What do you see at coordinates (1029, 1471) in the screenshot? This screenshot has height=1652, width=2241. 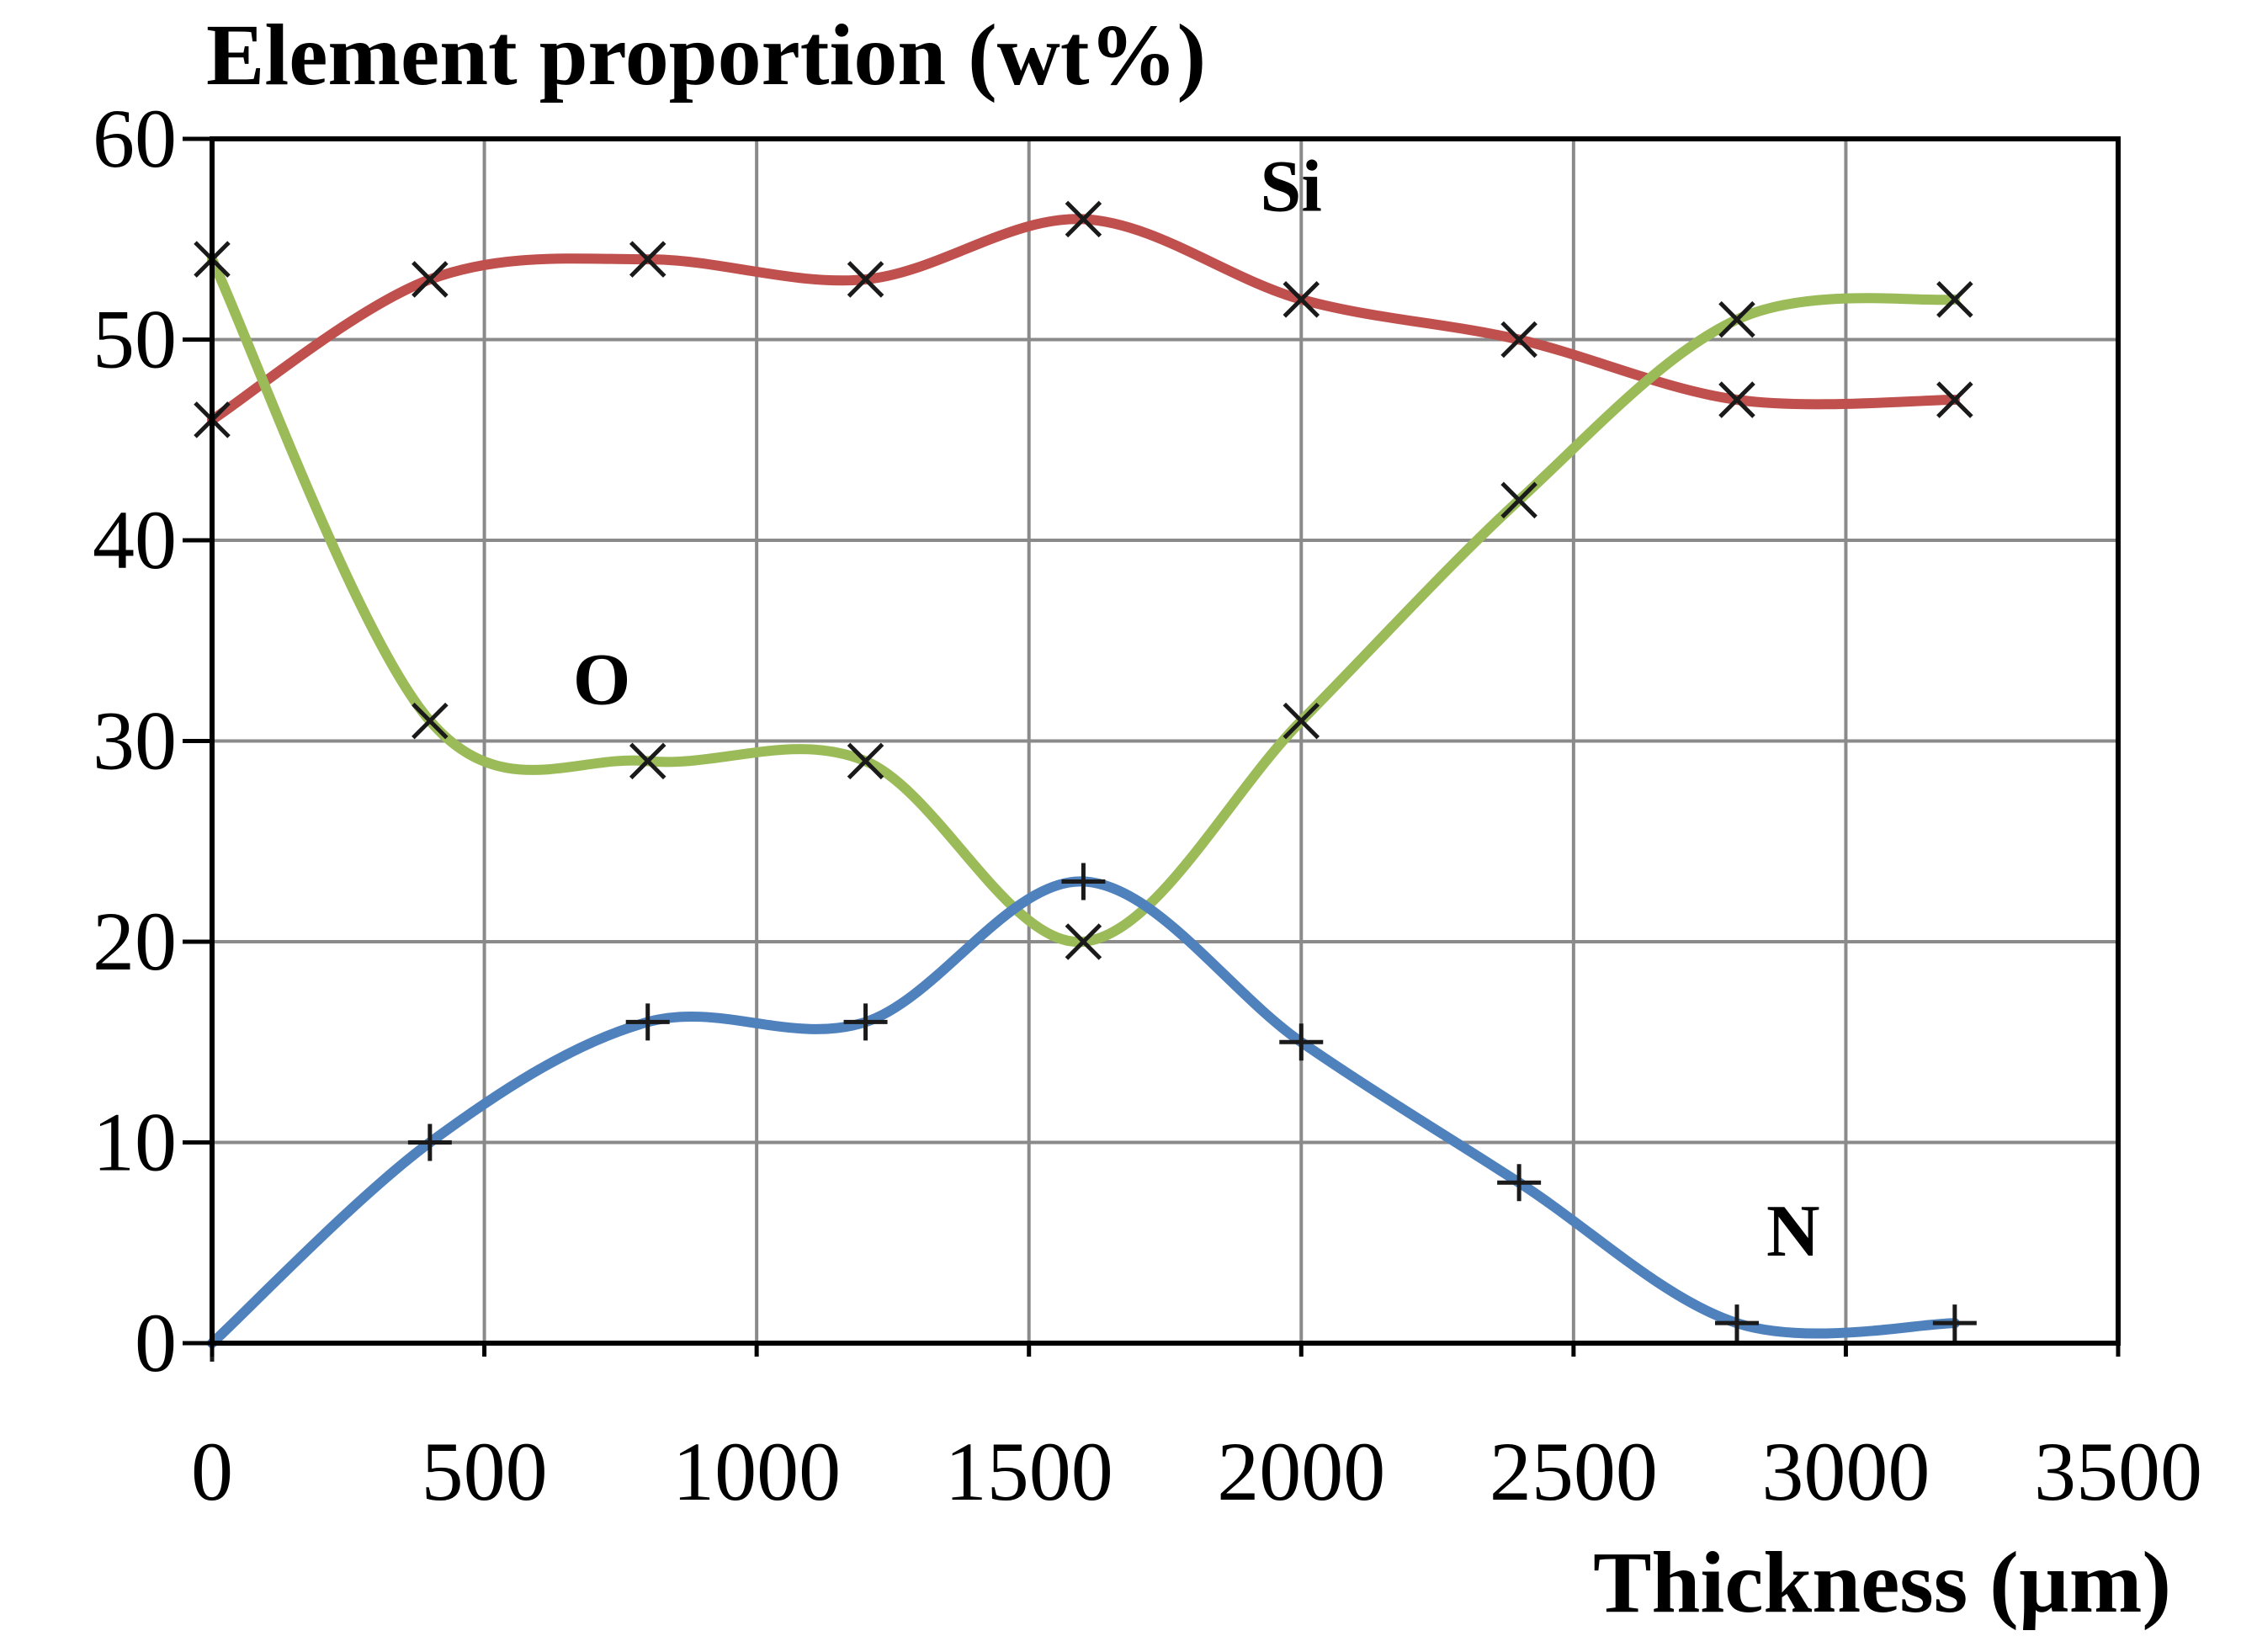 I see `x-tick-label: 1500` at bounding box center [1029, 1471].